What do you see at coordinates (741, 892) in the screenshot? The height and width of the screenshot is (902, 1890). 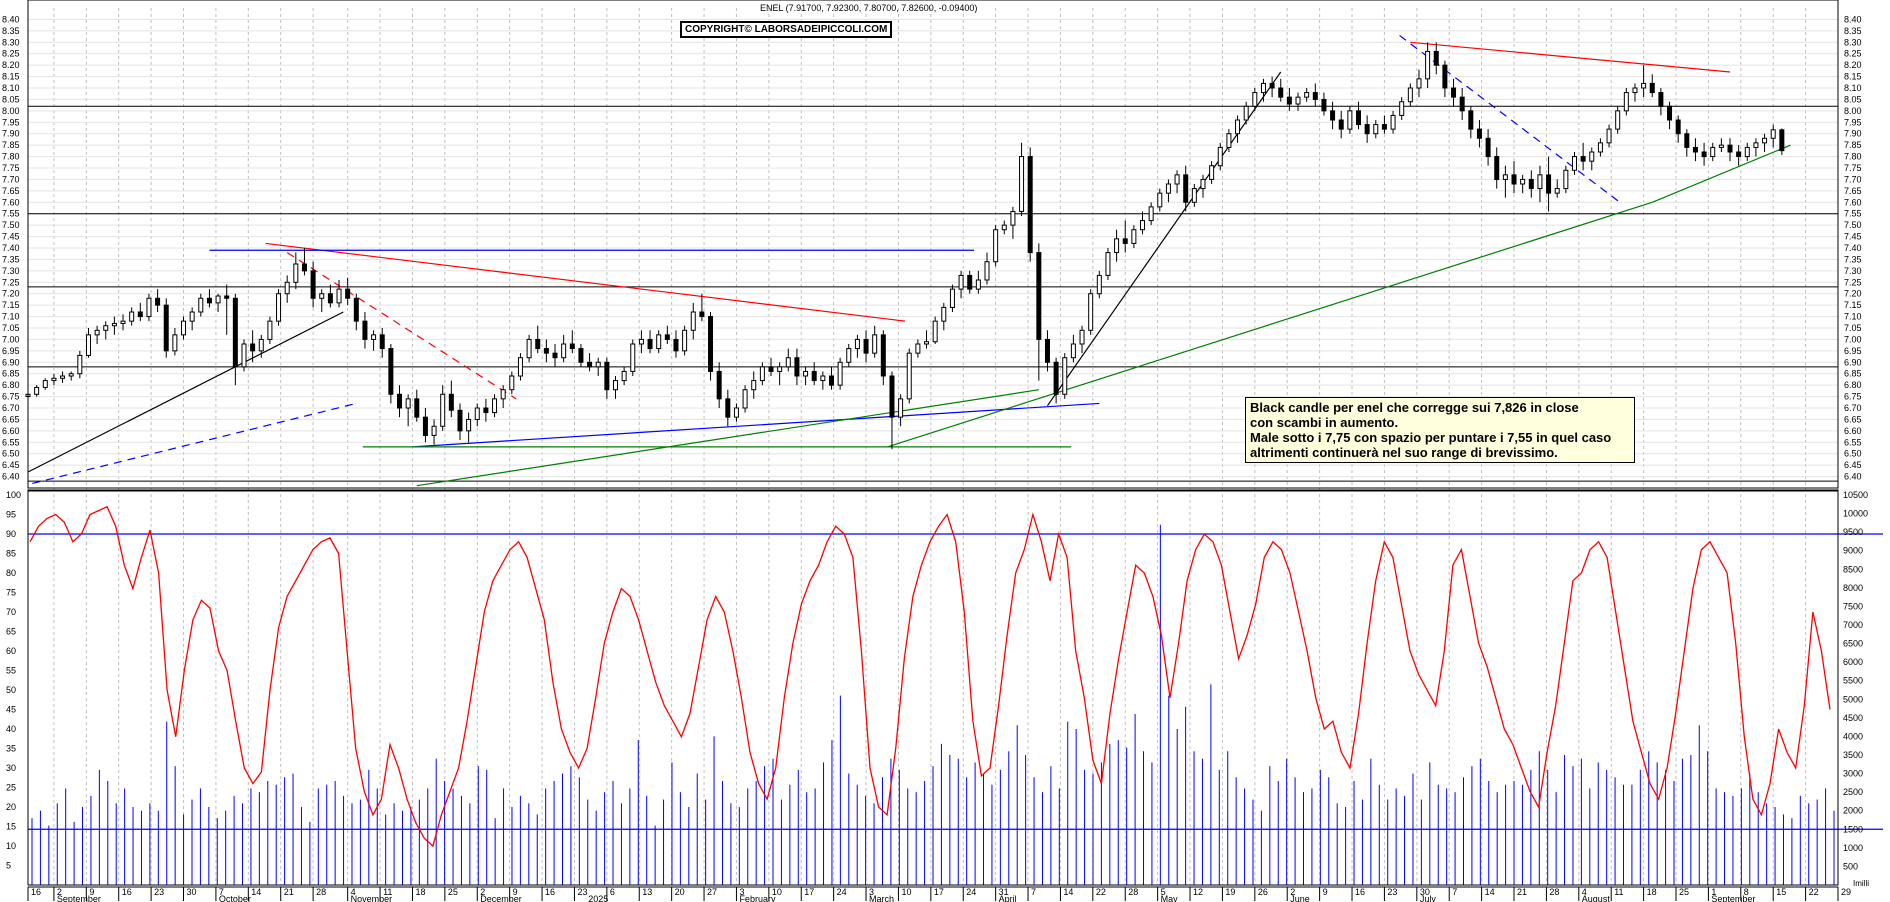 I see `x-day-label: 3` at bounding box center [741, 892].